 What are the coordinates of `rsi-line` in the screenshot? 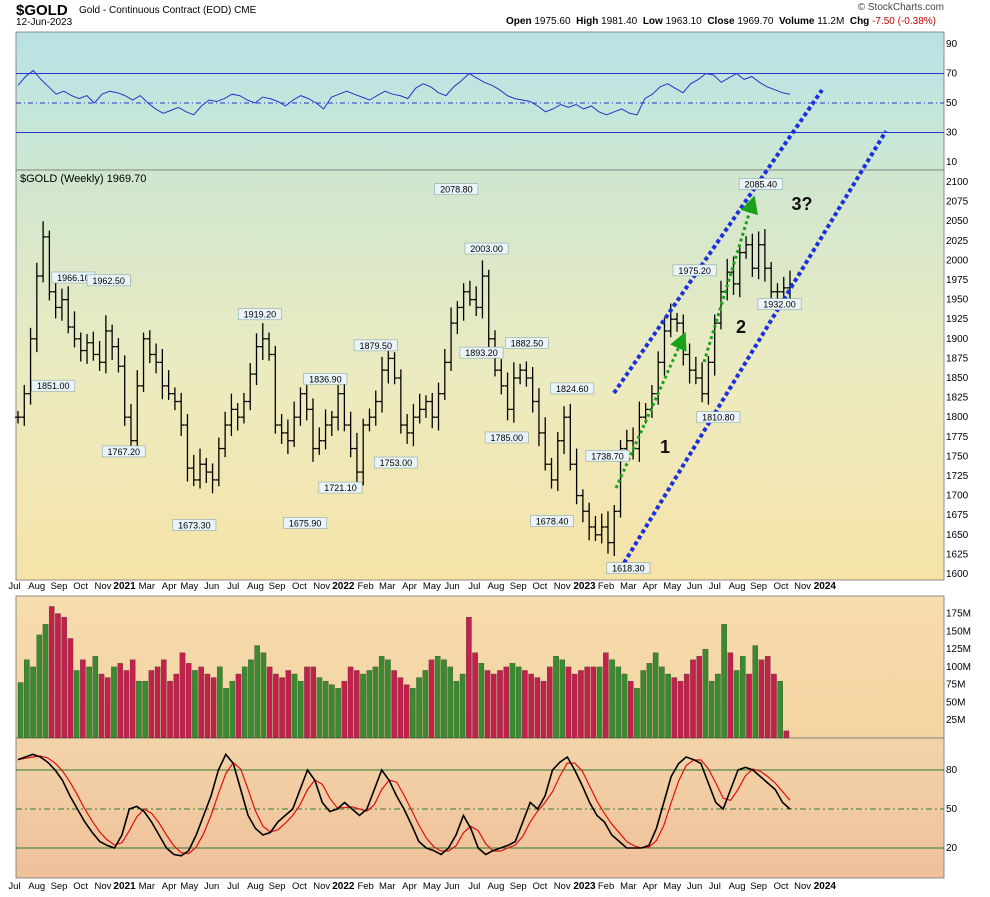 It's located at (404, 92).